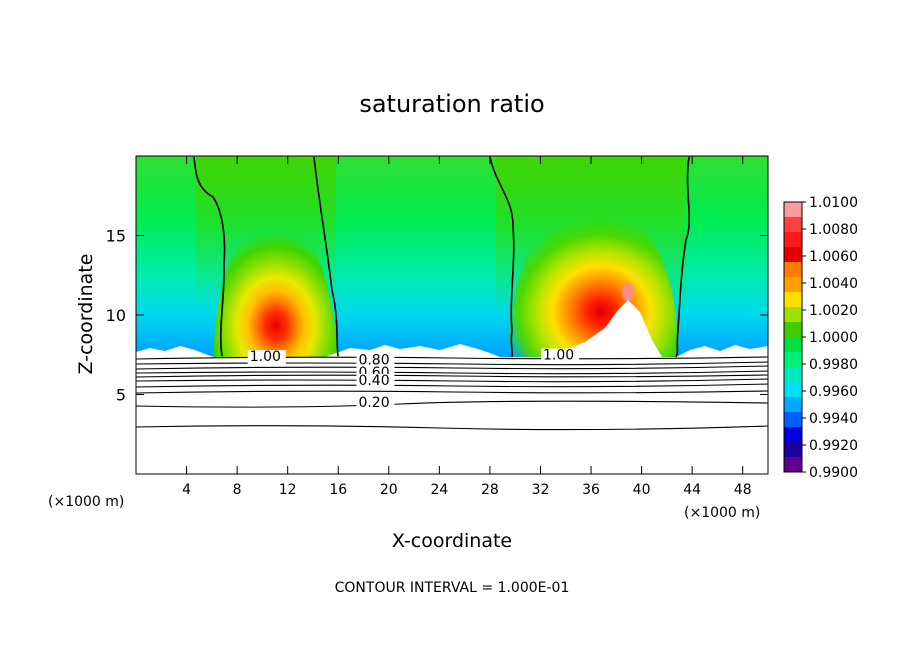 The width and height of the screenshot is (904, 654). Describe the element at coordinates (642, 490) in the screenshot. I see `x-tick-label: 40` at that location.